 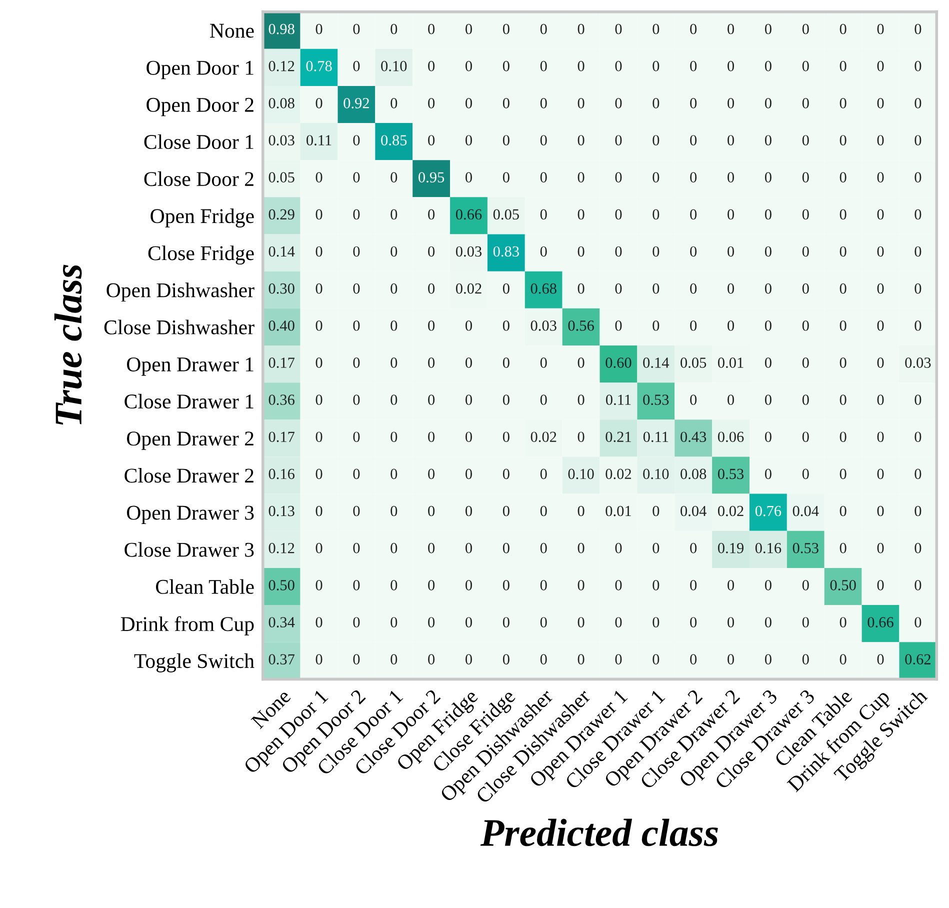 What do you see at coordinates (199, 178) in the screenshot?
I see `y-tick-label: Close Door 2` at bounding box center [199, 178].